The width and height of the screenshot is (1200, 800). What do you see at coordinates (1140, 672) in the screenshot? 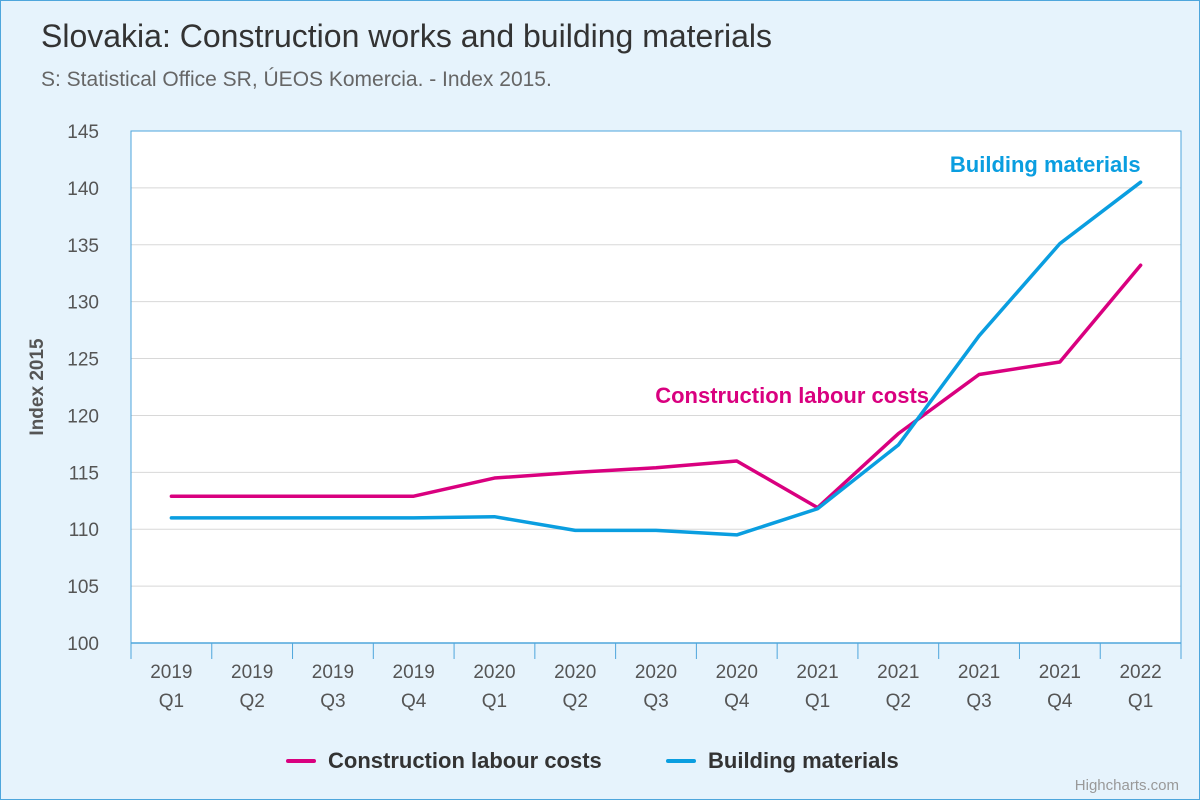
I see `x-tick-label-year: 2022` at bounding box center [1140, 672].